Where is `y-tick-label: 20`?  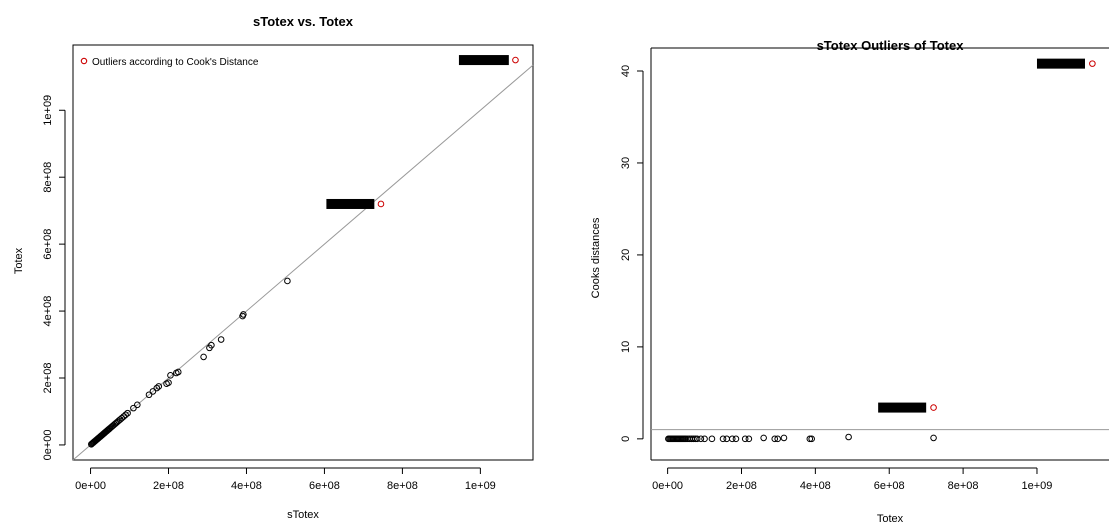
y-tick-label: 20 is located at coordinates (626, 255).